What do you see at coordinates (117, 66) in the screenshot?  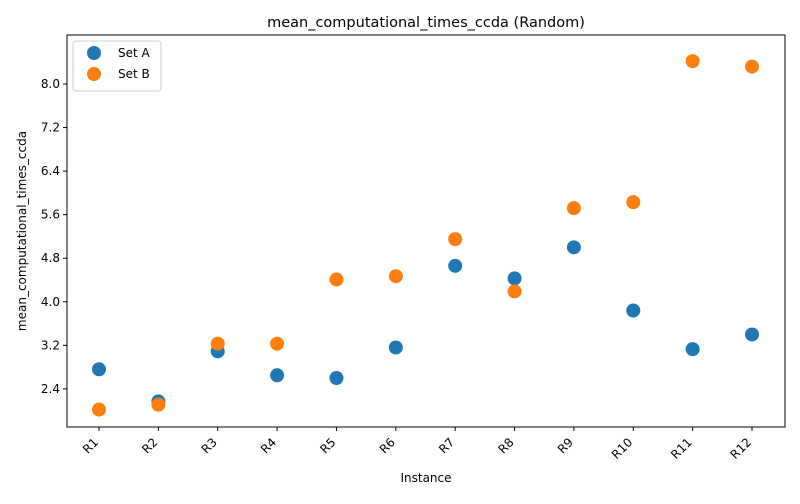 I see `legend: Set A Set B` at bounding box center [117, 66].